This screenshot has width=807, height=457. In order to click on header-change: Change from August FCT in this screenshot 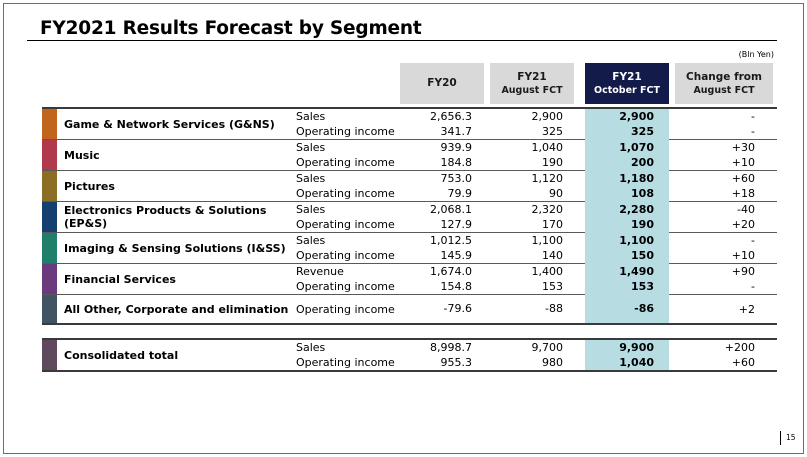, I will do `click(724, 83)`.